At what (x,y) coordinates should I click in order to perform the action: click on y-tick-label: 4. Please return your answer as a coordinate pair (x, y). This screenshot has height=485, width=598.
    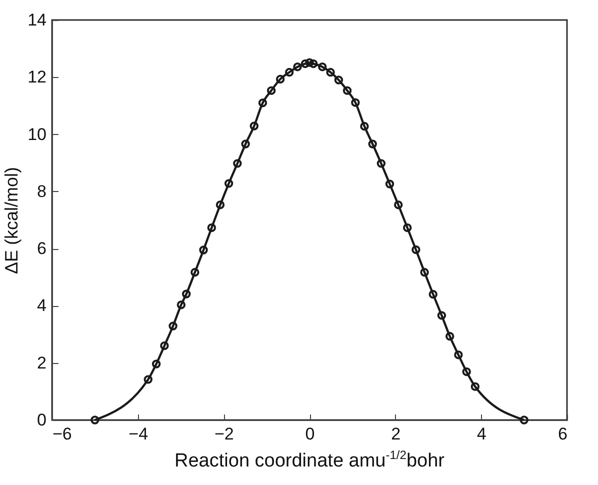
    Looking at the image, I should click on (41, 306).